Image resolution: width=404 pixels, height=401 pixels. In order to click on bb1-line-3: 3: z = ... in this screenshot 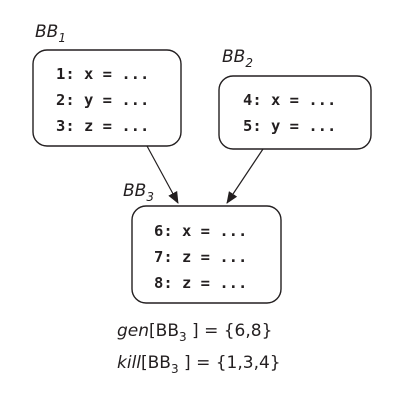, I will do `click(102, 126)`.